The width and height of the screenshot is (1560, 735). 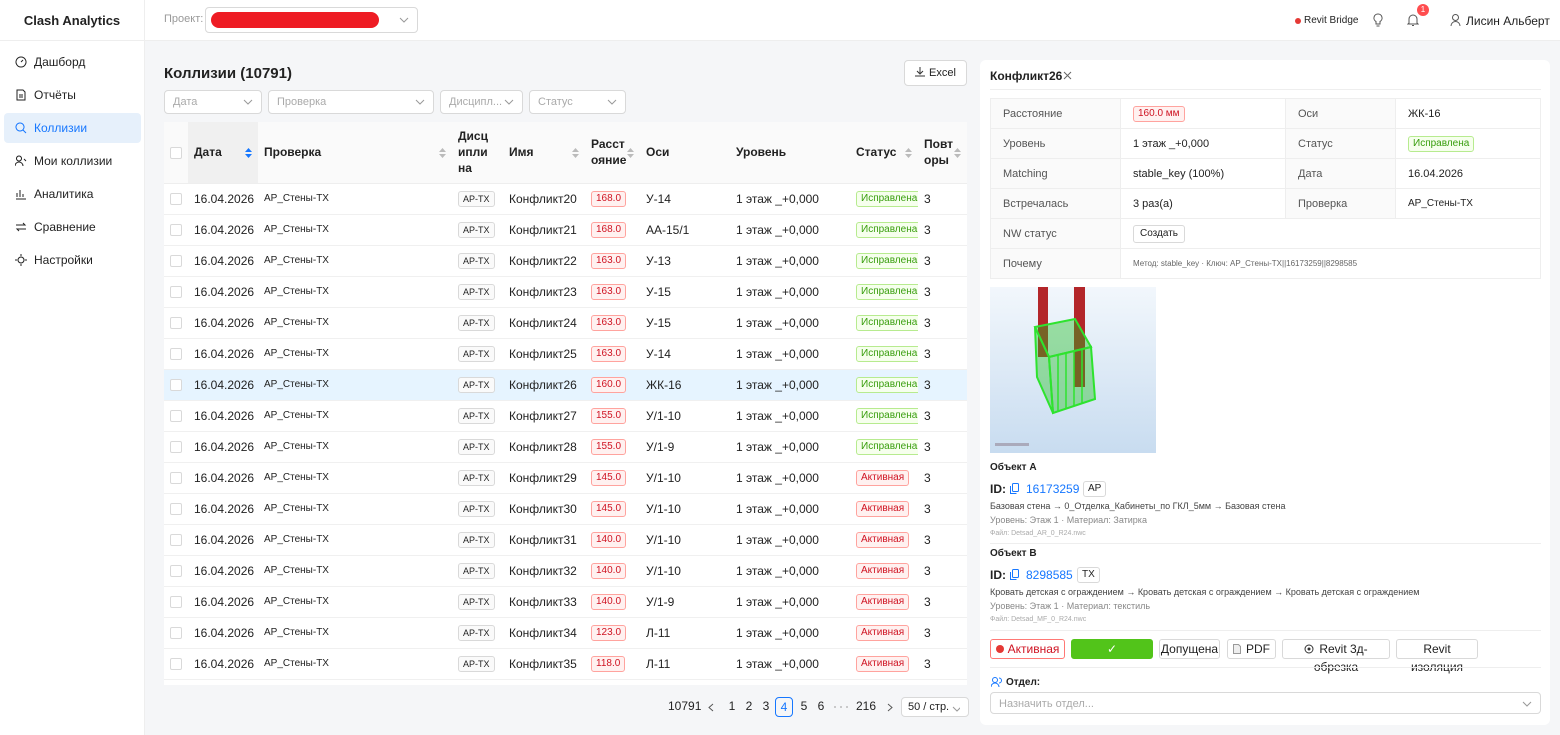 What do you see at coordinates (72, 260) in the screenshot?
I see `nav-item: Настройки` at bounding box center [72, 260].